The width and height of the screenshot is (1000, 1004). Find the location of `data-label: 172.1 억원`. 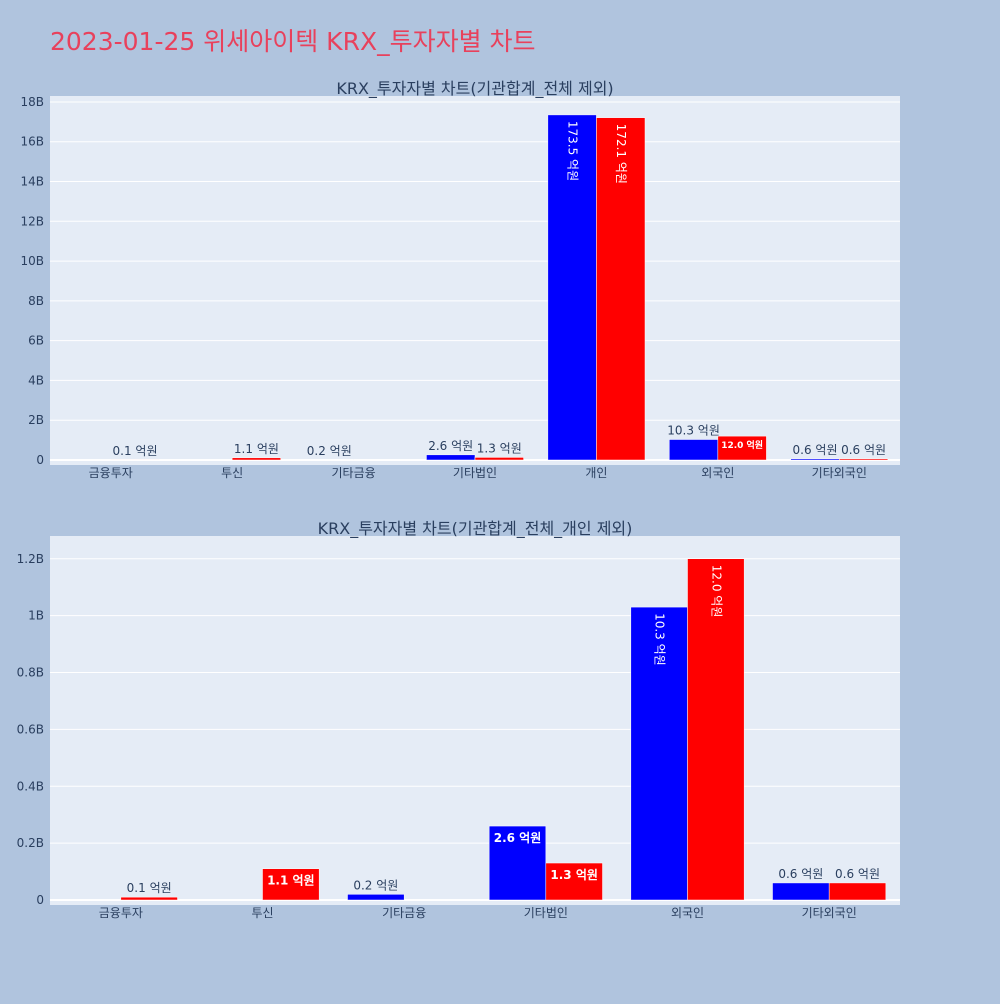

data-label: 172.1 억원 is located at coordinates (621, 154).